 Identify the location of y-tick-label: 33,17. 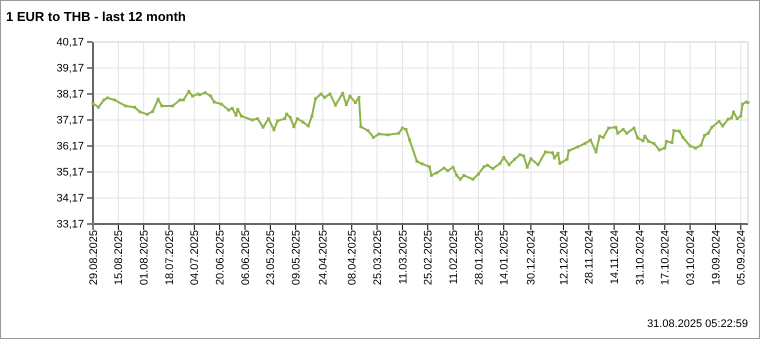
(70, 224).